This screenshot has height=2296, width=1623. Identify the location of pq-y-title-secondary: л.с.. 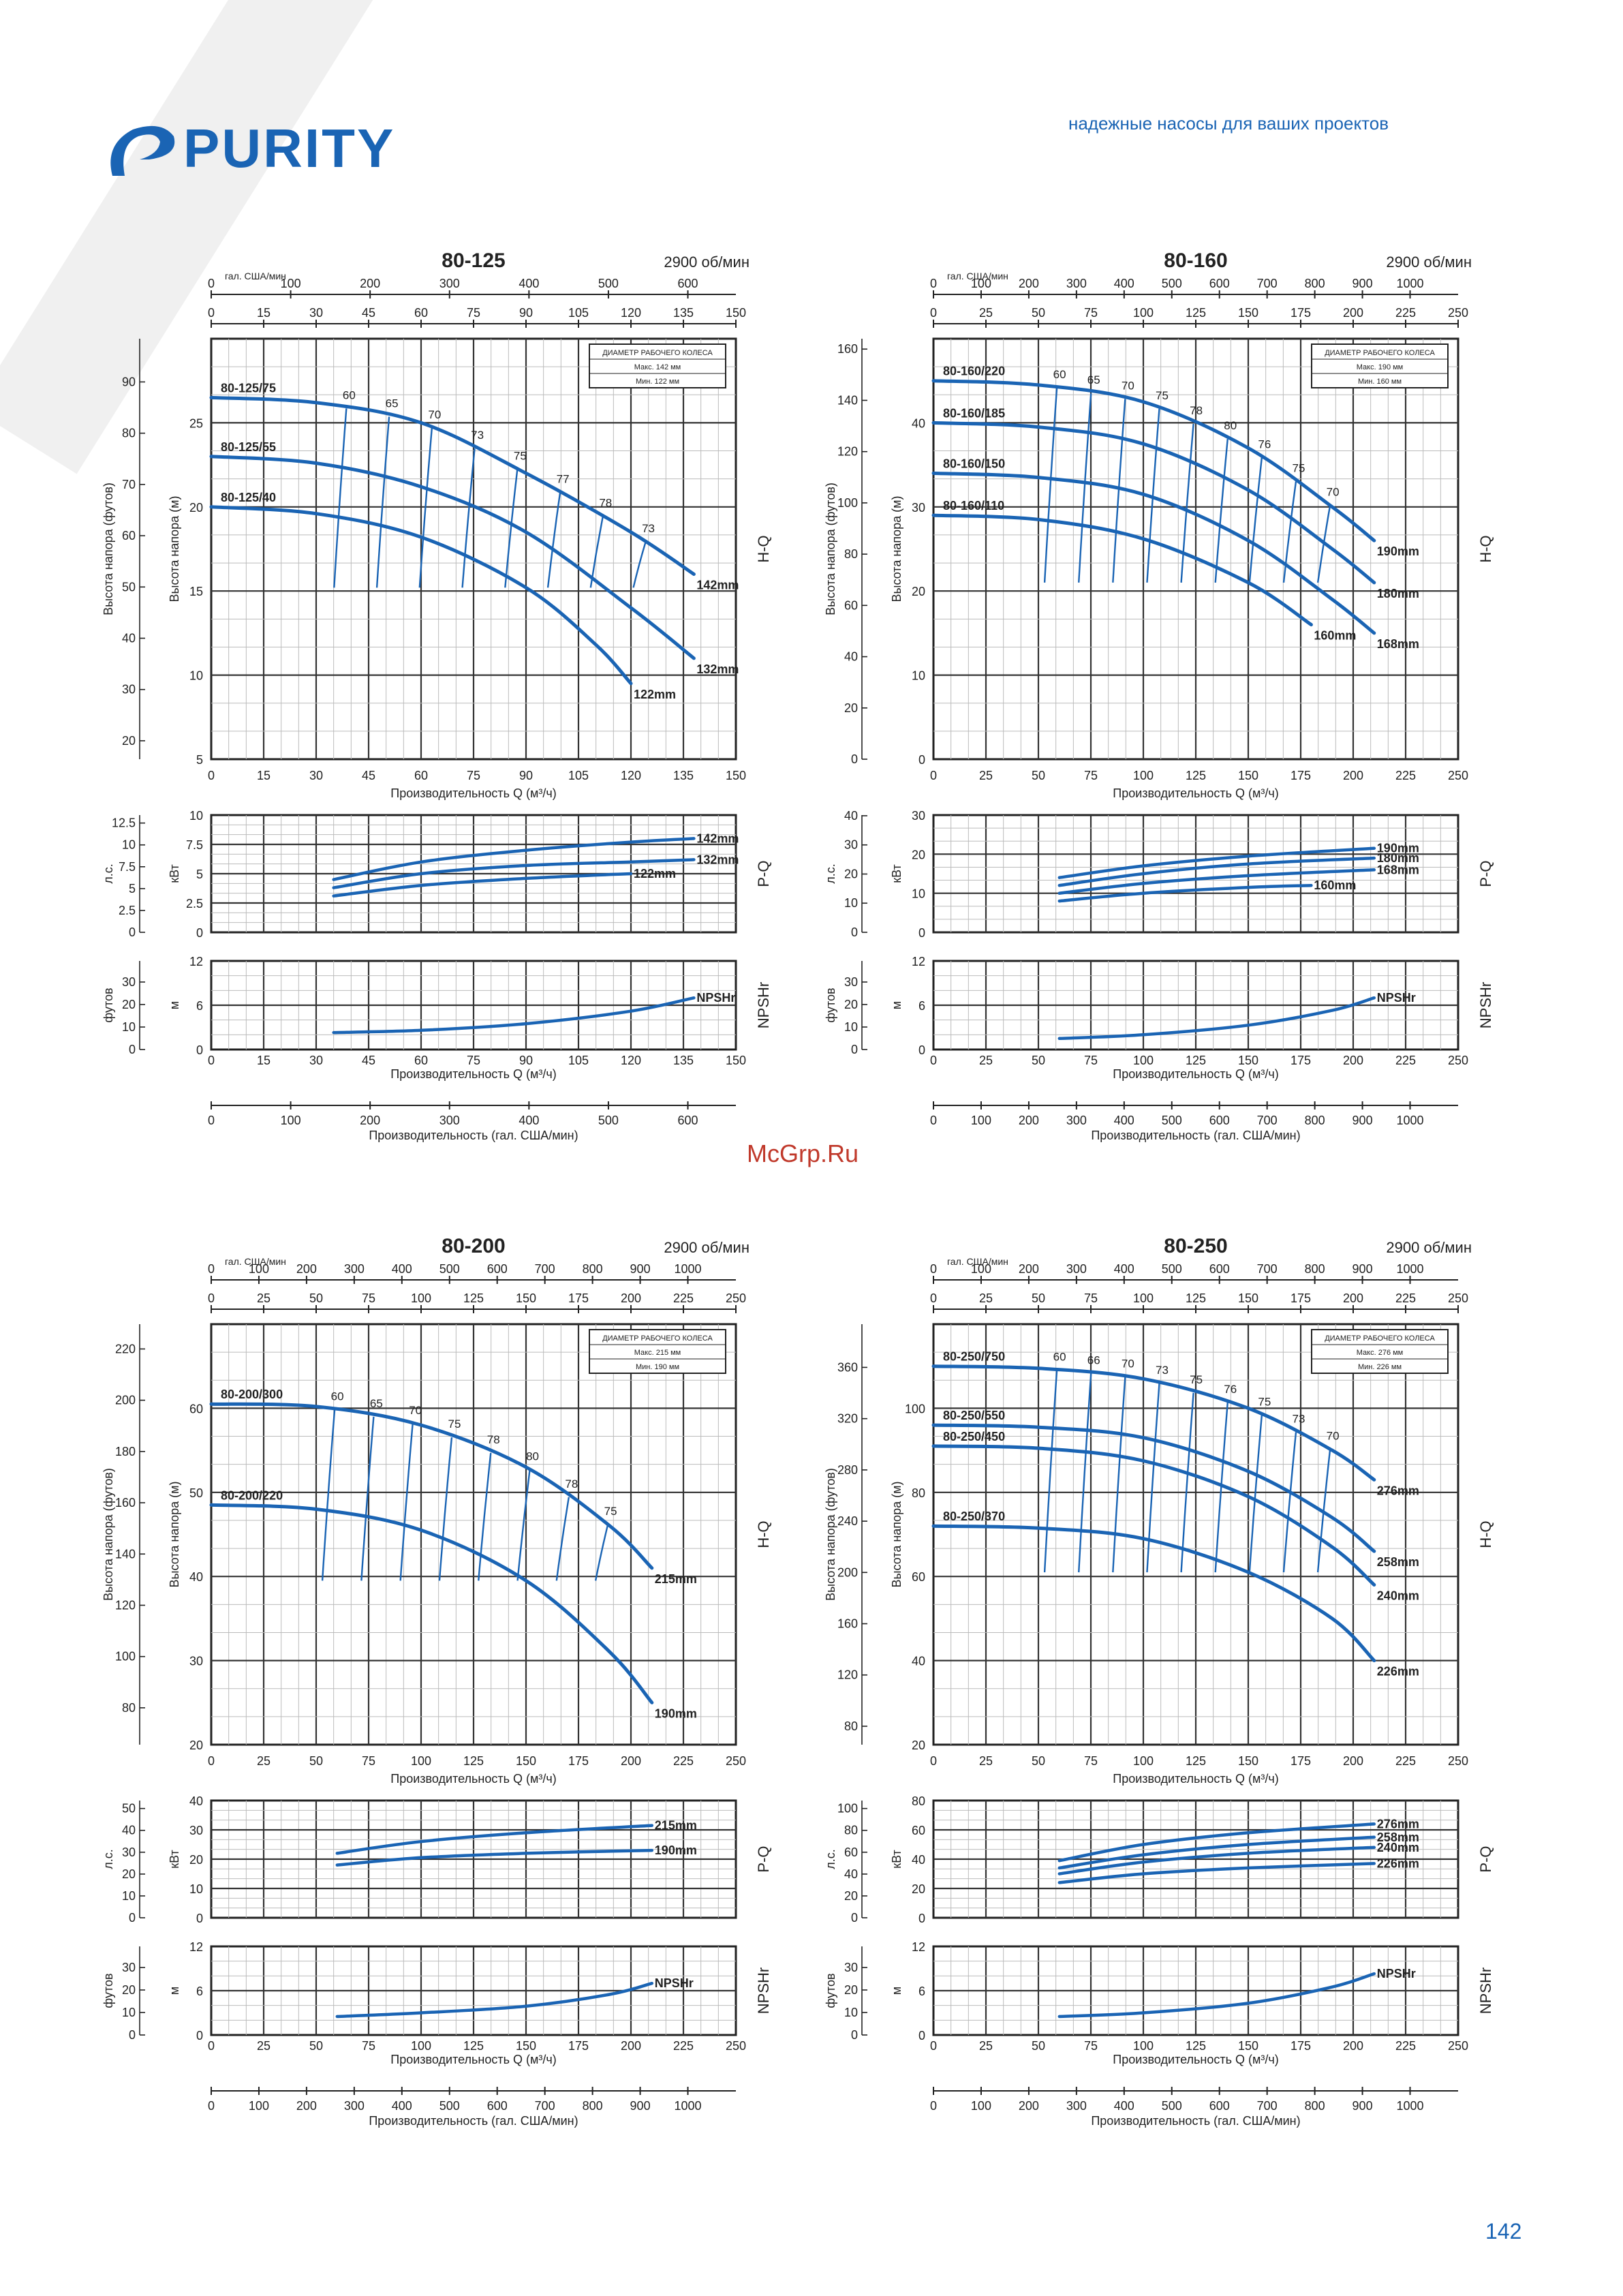
(830, 873).